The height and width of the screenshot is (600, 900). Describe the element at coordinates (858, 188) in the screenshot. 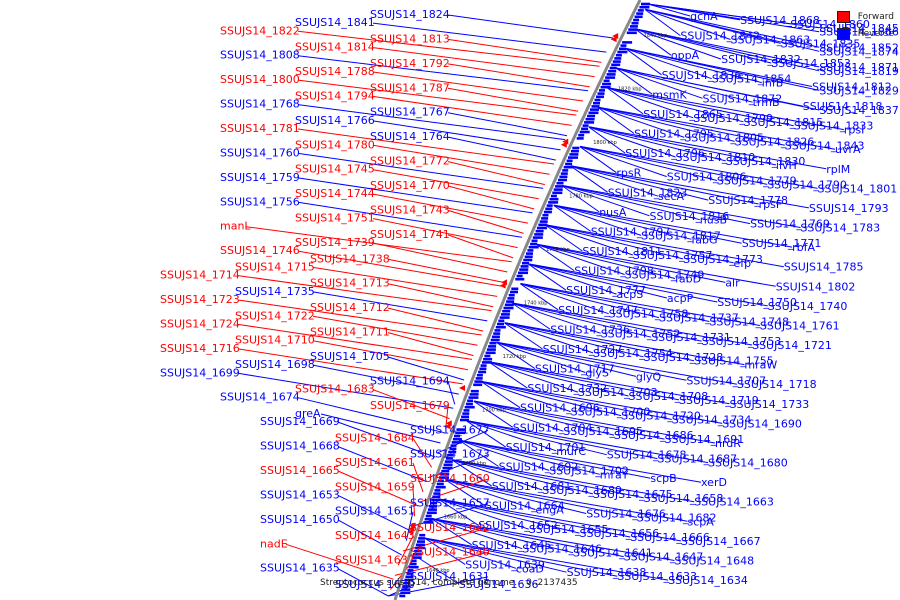

I see `gene-label: SSUJS14_1801` at that location.